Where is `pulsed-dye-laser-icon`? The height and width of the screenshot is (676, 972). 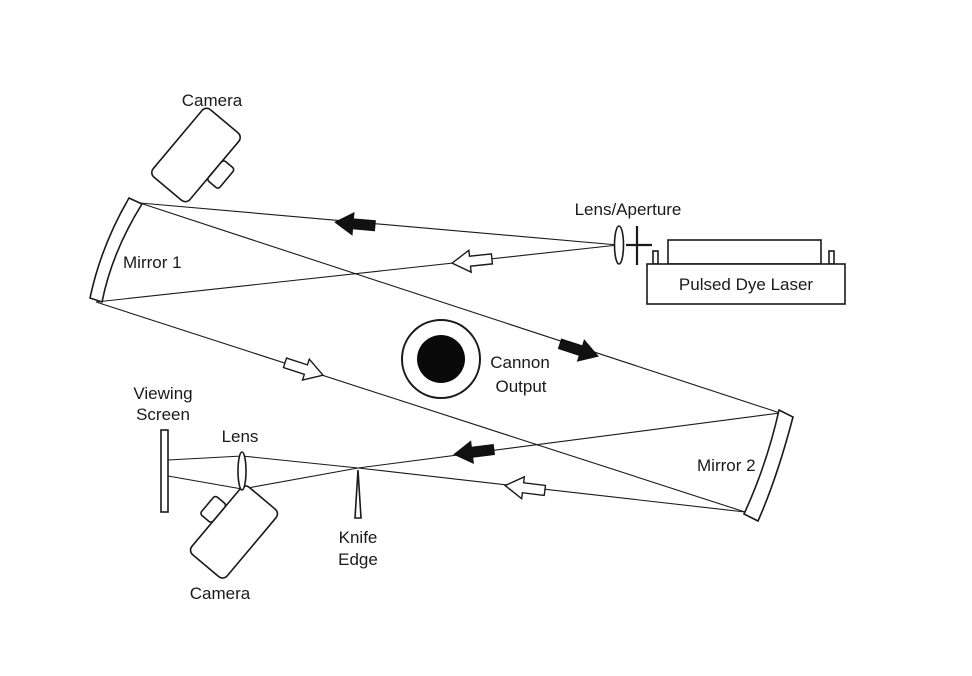
pulsed-dye-laser-icon is located at coordinates (746, 272).